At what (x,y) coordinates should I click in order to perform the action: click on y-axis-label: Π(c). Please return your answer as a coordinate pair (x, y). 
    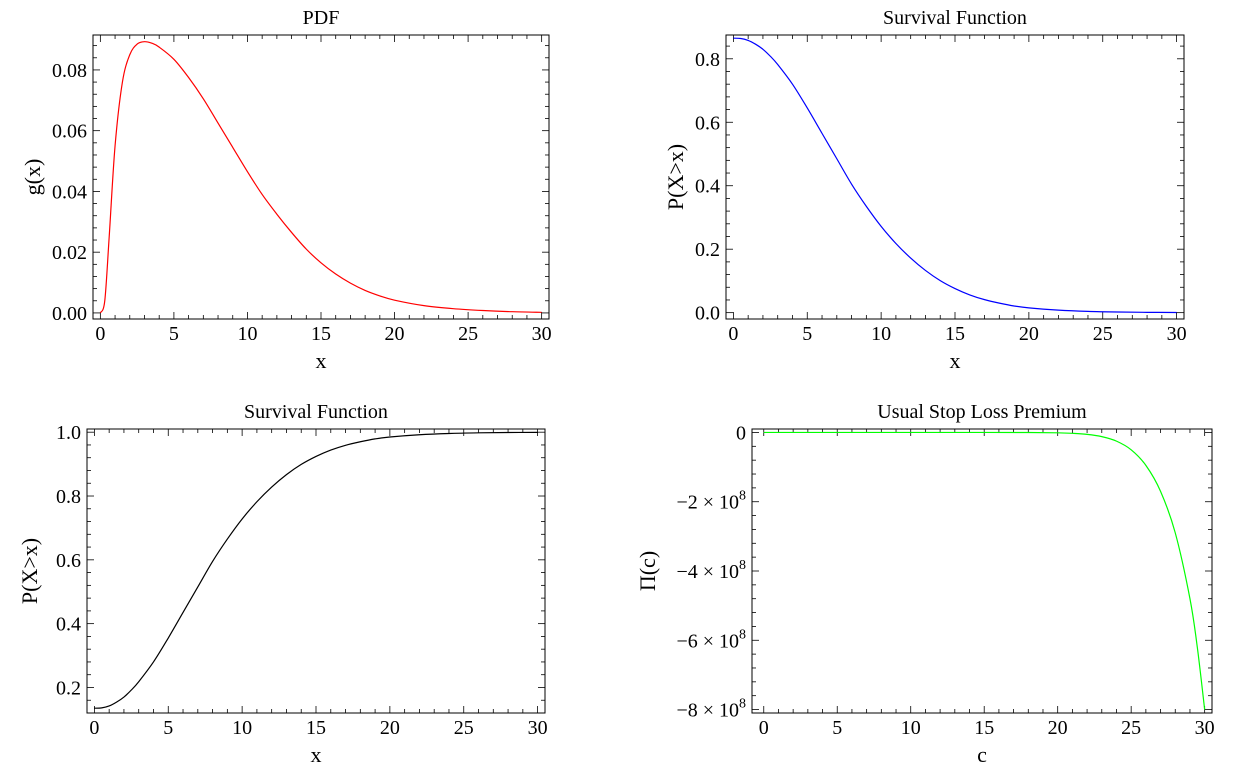
    Looking at the image, I should click on (647, 571).